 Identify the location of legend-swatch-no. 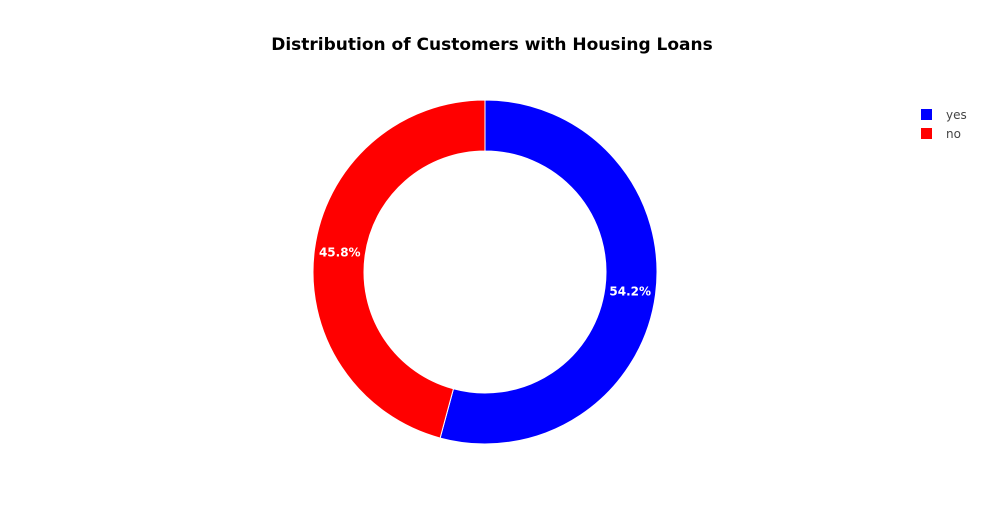
(926, 133).